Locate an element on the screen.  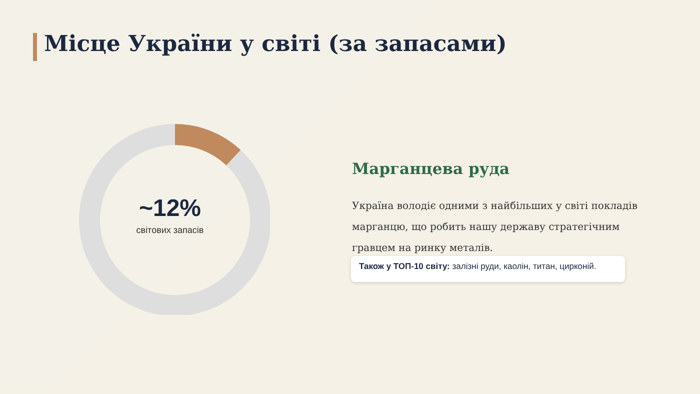
chart-title: Місце України у світі (за запасами) is located at coordinates (275, 44).